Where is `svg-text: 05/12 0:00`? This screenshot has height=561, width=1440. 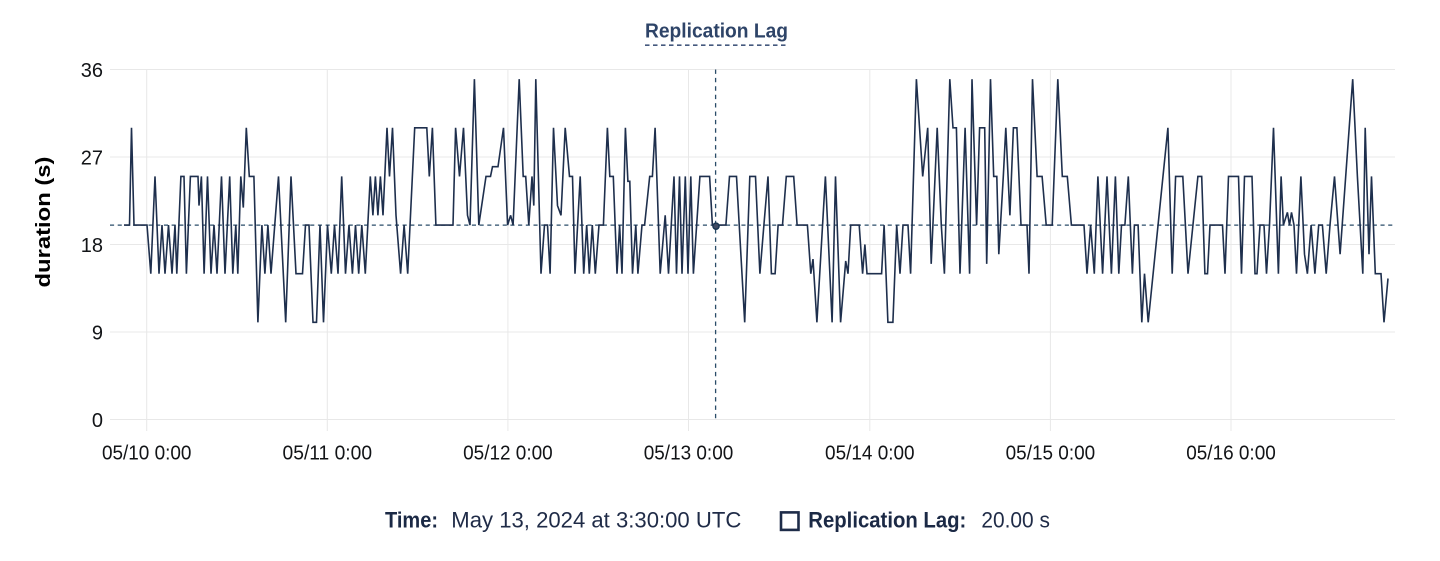
svg-text: 05/12 0:00 is located at coordinates (508, 454).